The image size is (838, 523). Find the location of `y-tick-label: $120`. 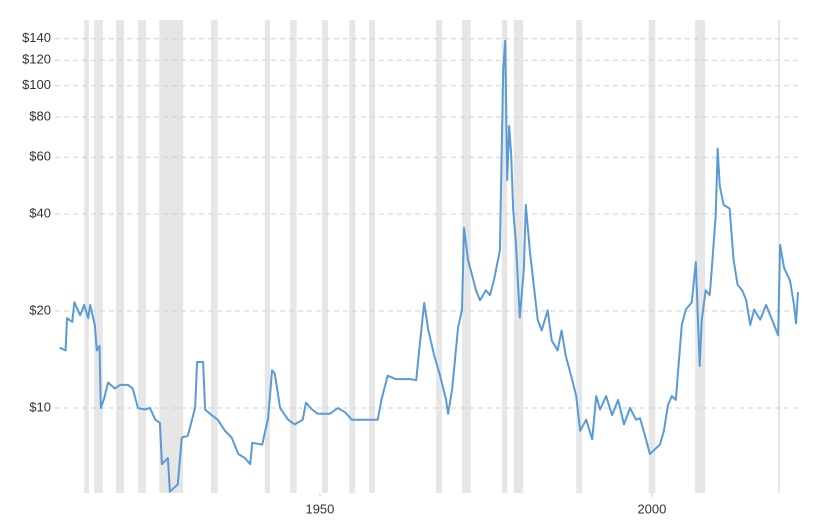

y-tick-label: $120 is located at coordinates (36, 59).